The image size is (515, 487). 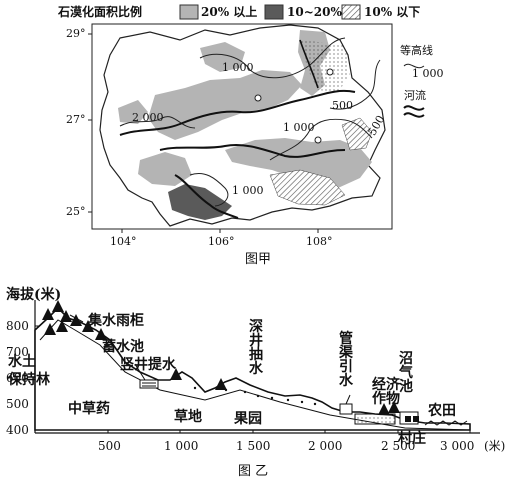 What do you see at coordinates (342, 105) in the screenshot?
I see `contour-label: 500` at bounding box center [342, 105].